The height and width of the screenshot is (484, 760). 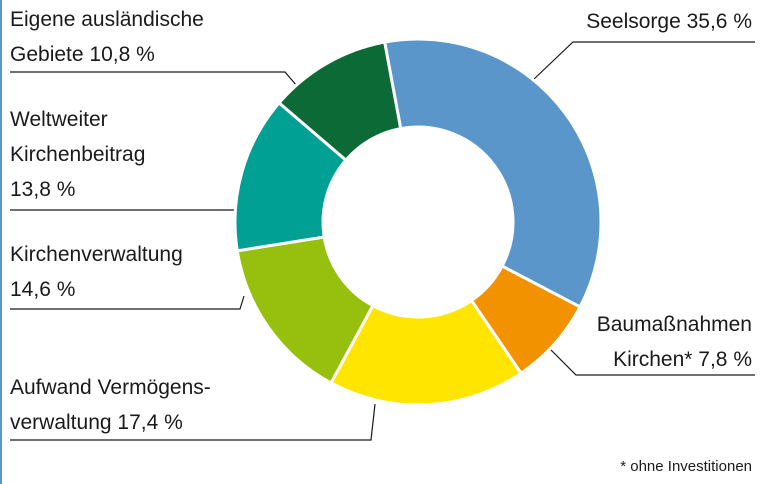 I want to click on footnote: * ohne Investitionen, so click(x=686, y=466).